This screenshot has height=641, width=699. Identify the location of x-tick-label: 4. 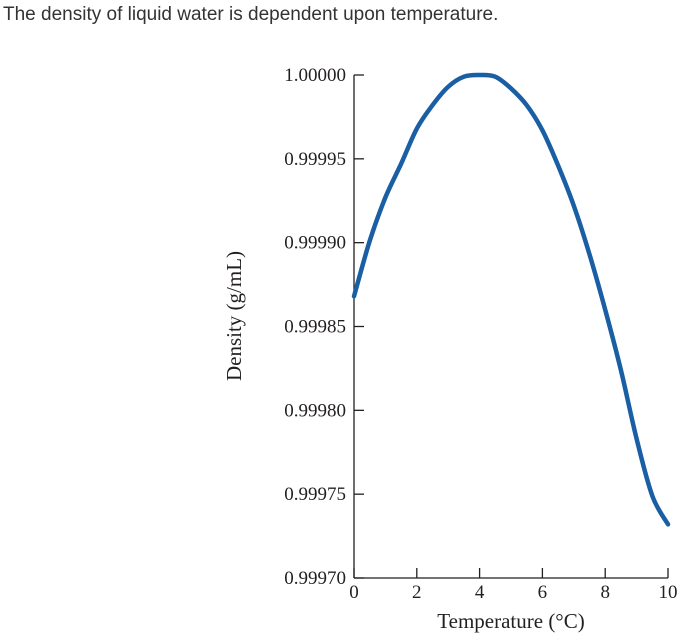
(480, 592).